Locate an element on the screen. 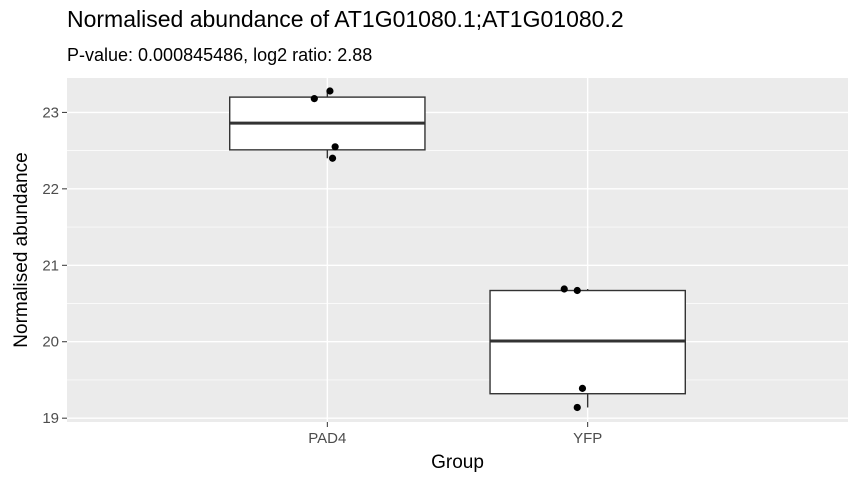  box-pad4 is located at coordinates (327, 124).